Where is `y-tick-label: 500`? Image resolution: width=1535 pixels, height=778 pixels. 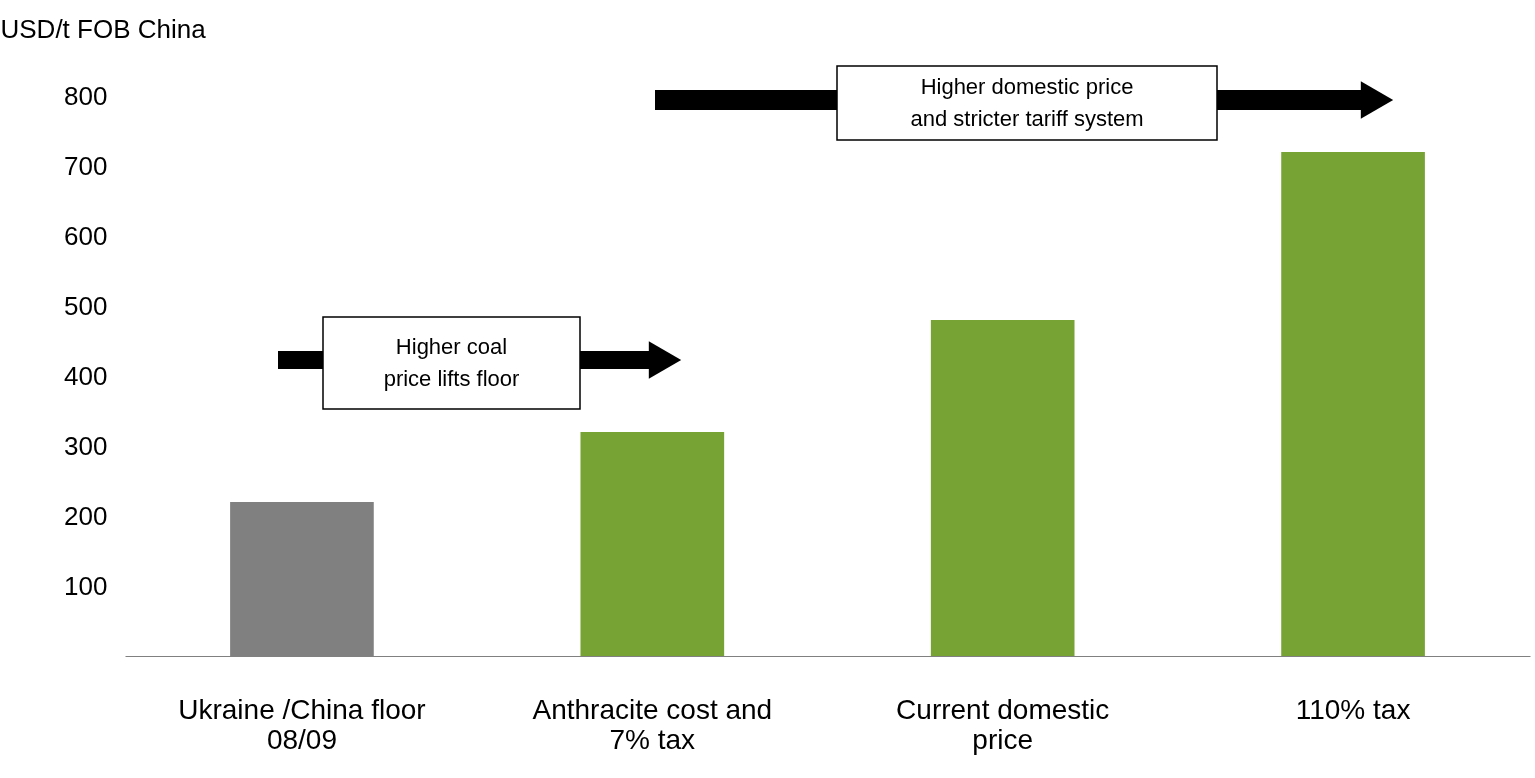 y-tick-label: 500 is located at coordinates (86, 305).